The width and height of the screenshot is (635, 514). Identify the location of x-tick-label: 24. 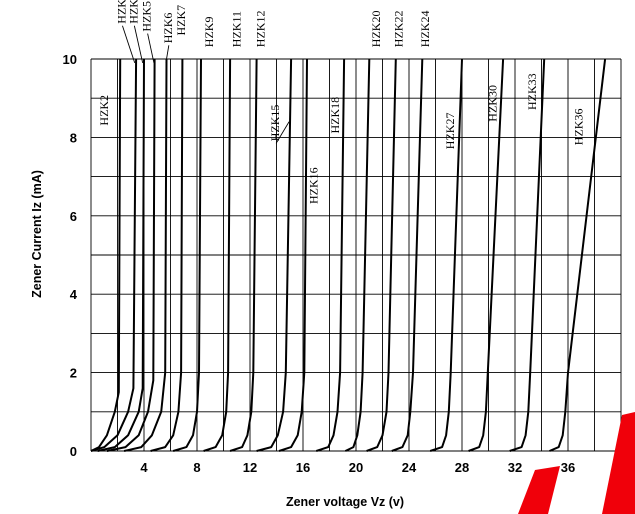
(409, 467).